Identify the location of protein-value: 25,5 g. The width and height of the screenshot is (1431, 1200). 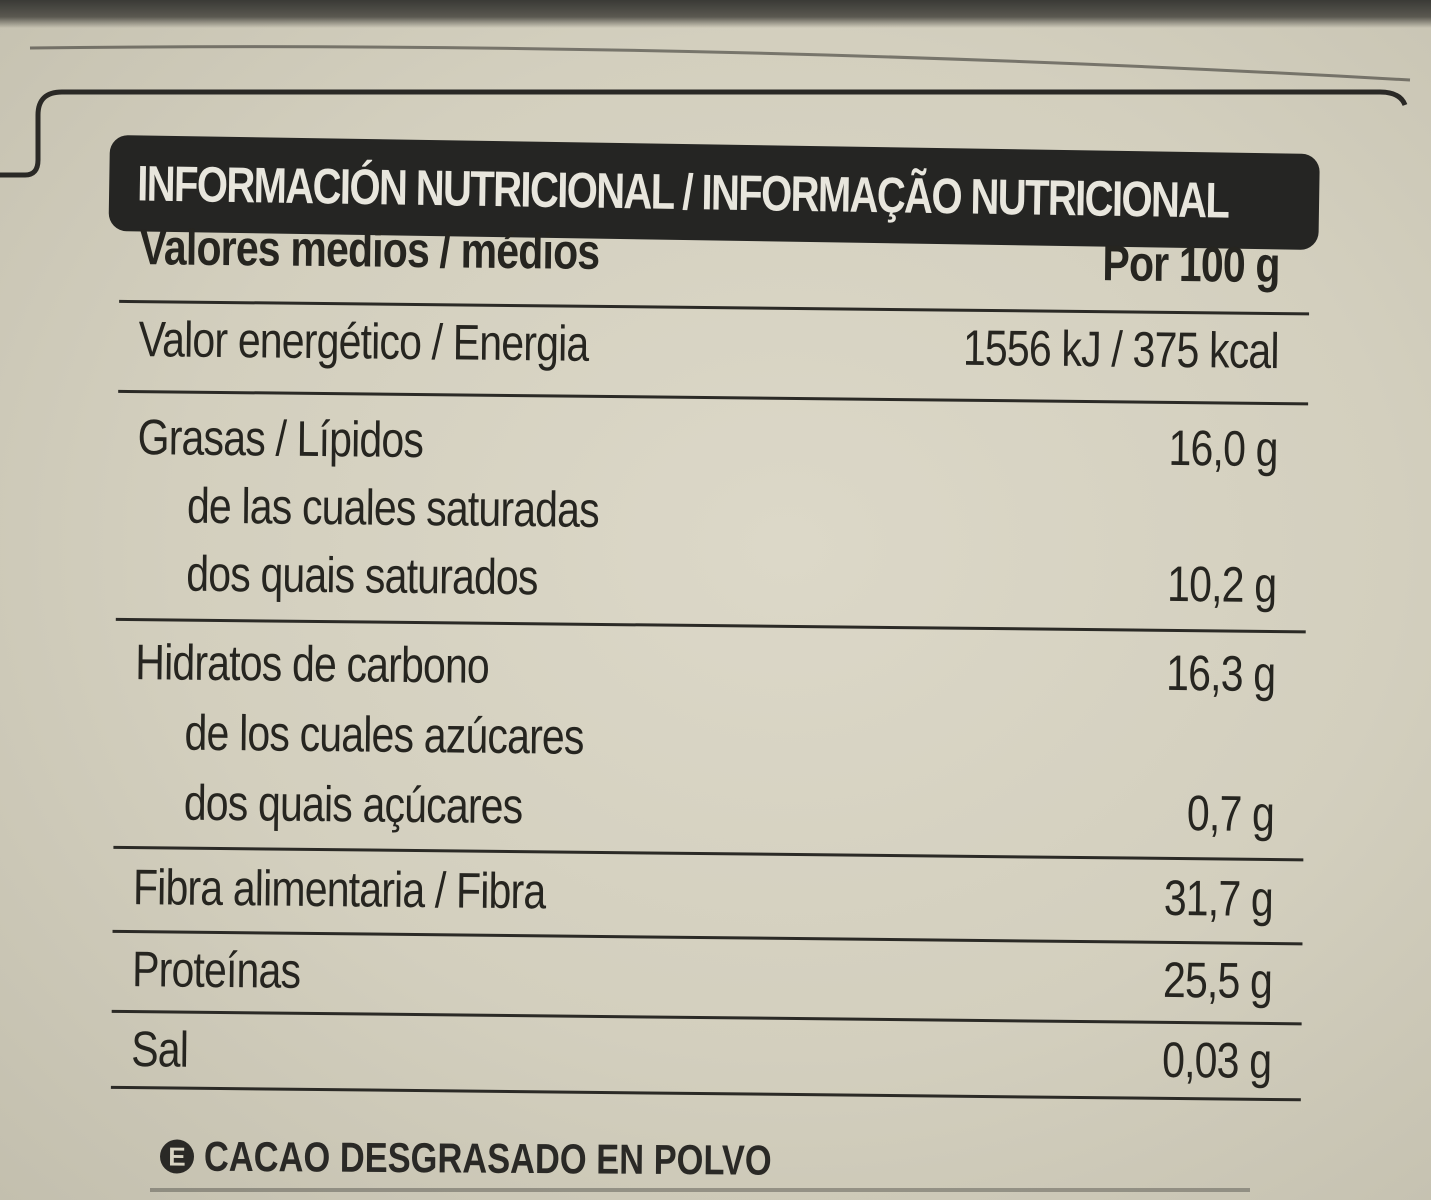
(1217, 980).